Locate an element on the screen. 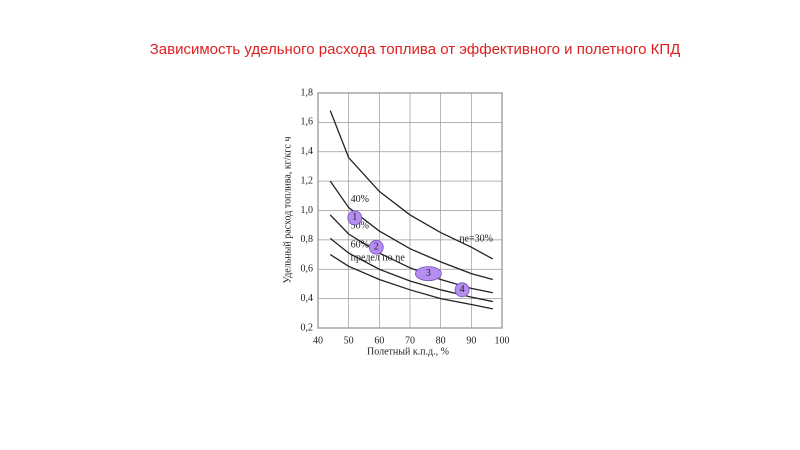 The width and height of the screenshot is (800, 450). point-label: 4 is located at coordinates (462, 289).